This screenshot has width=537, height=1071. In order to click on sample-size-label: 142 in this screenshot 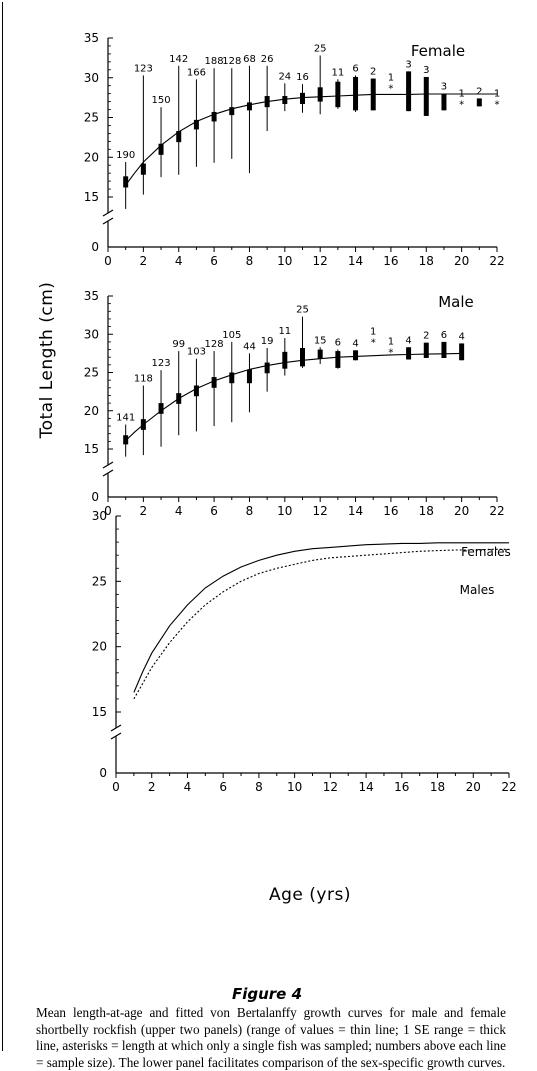, I will do `click(178, 59)`.